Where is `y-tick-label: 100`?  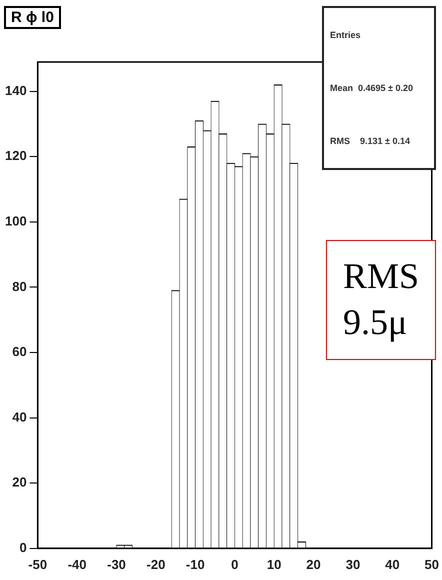 y-tick-label: 100 is located at coordinates (15, 221).